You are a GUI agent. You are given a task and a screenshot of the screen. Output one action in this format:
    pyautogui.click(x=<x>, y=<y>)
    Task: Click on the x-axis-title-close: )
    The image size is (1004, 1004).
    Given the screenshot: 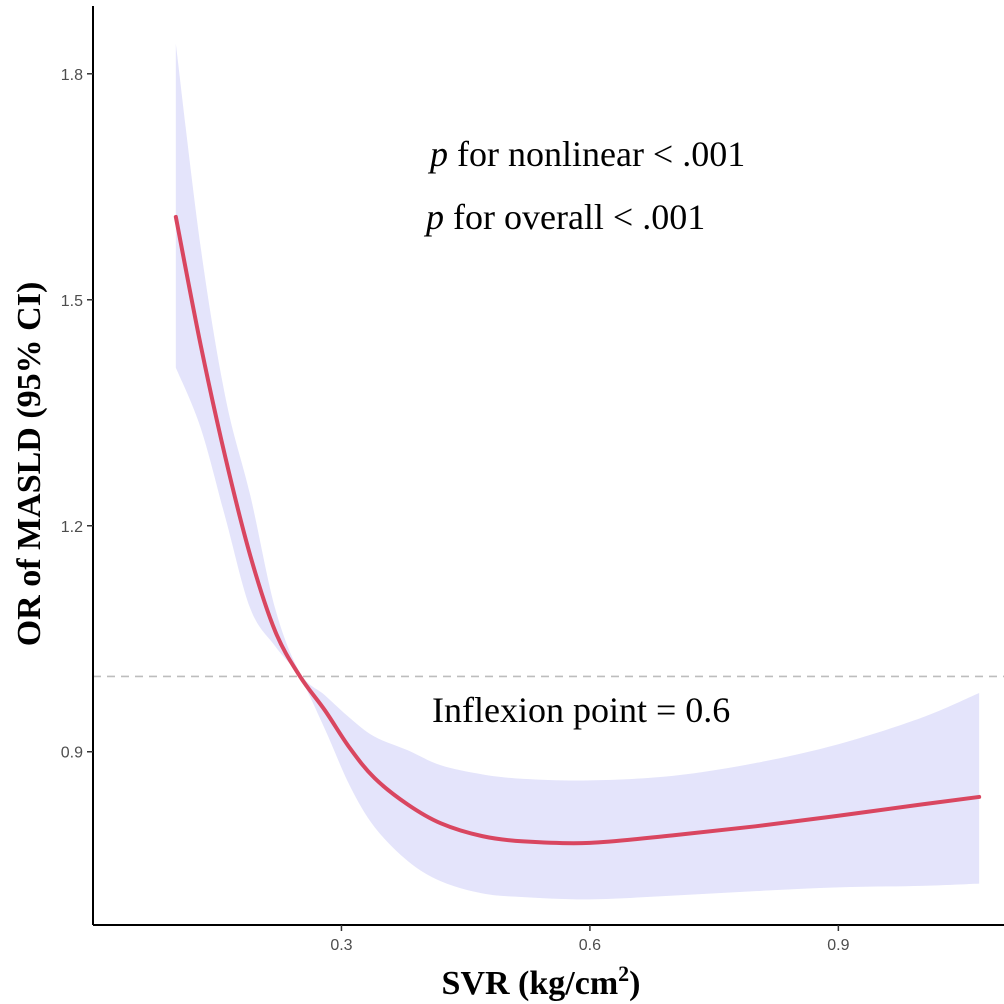 What is the action you would take?
    pyautogui.click(x=634, y=983)
    